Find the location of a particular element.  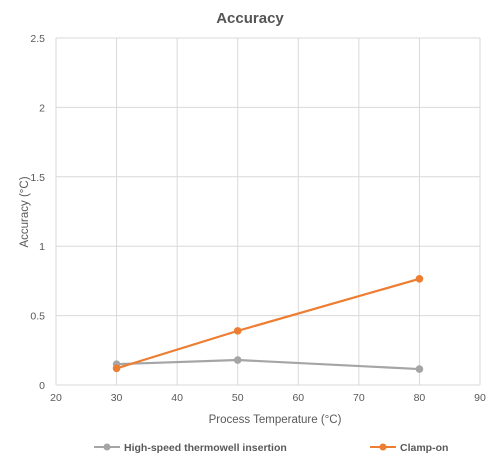

series-layer is located at coordinates (268, 324).